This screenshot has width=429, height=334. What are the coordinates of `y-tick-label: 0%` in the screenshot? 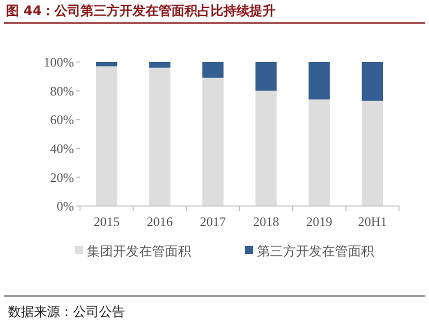 It's located at (65, 206).